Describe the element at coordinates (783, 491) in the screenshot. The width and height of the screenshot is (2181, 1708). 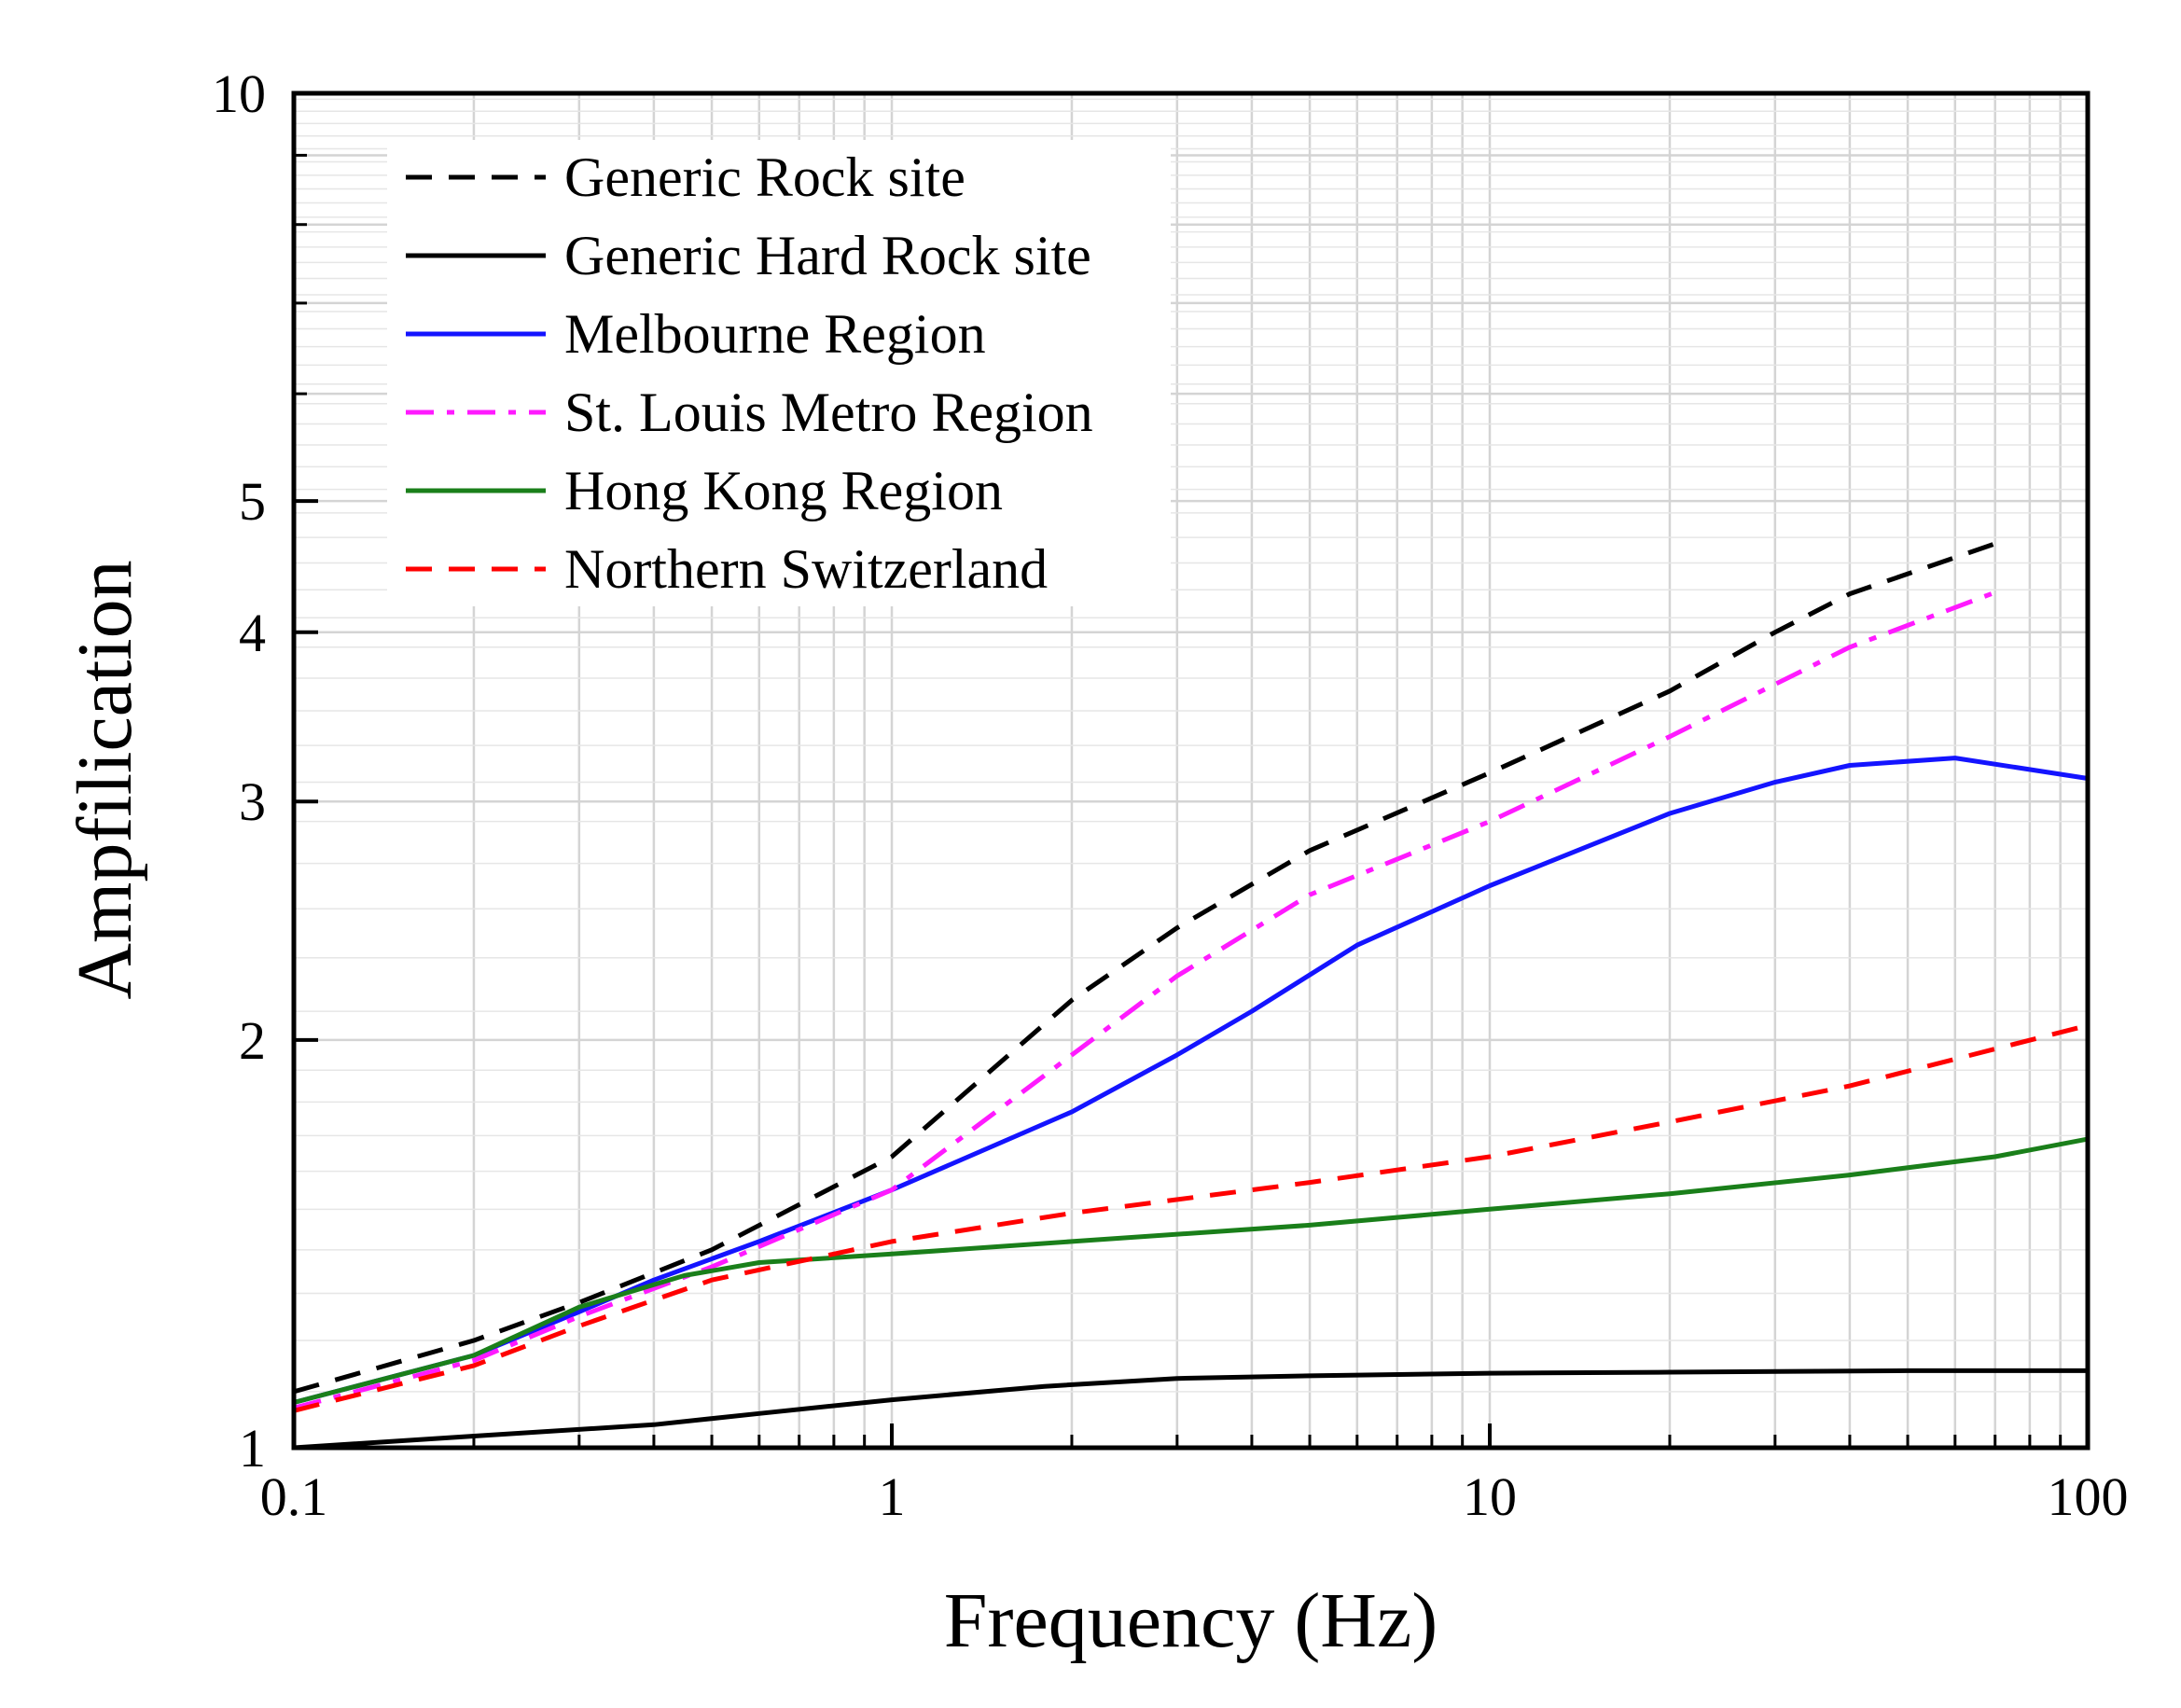
I see `legend-label-4: Hong Kong Region` at that location.